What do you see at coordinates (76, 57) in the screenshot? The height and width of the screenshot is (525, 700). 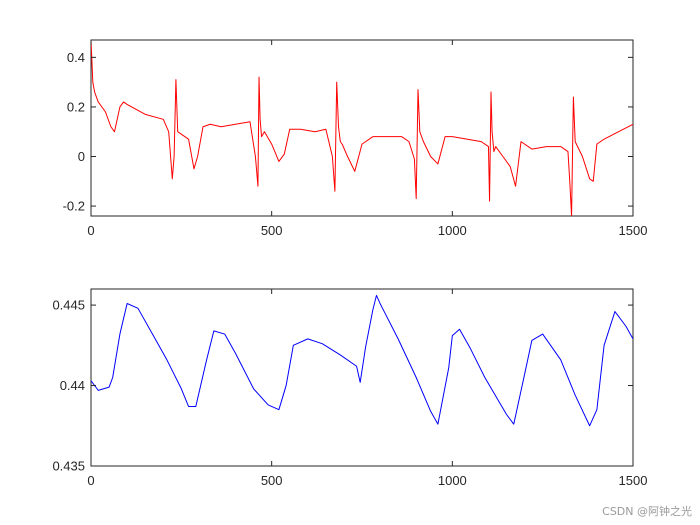 I see `y-tick-label: 0.4` at bounding box center [76, 57].